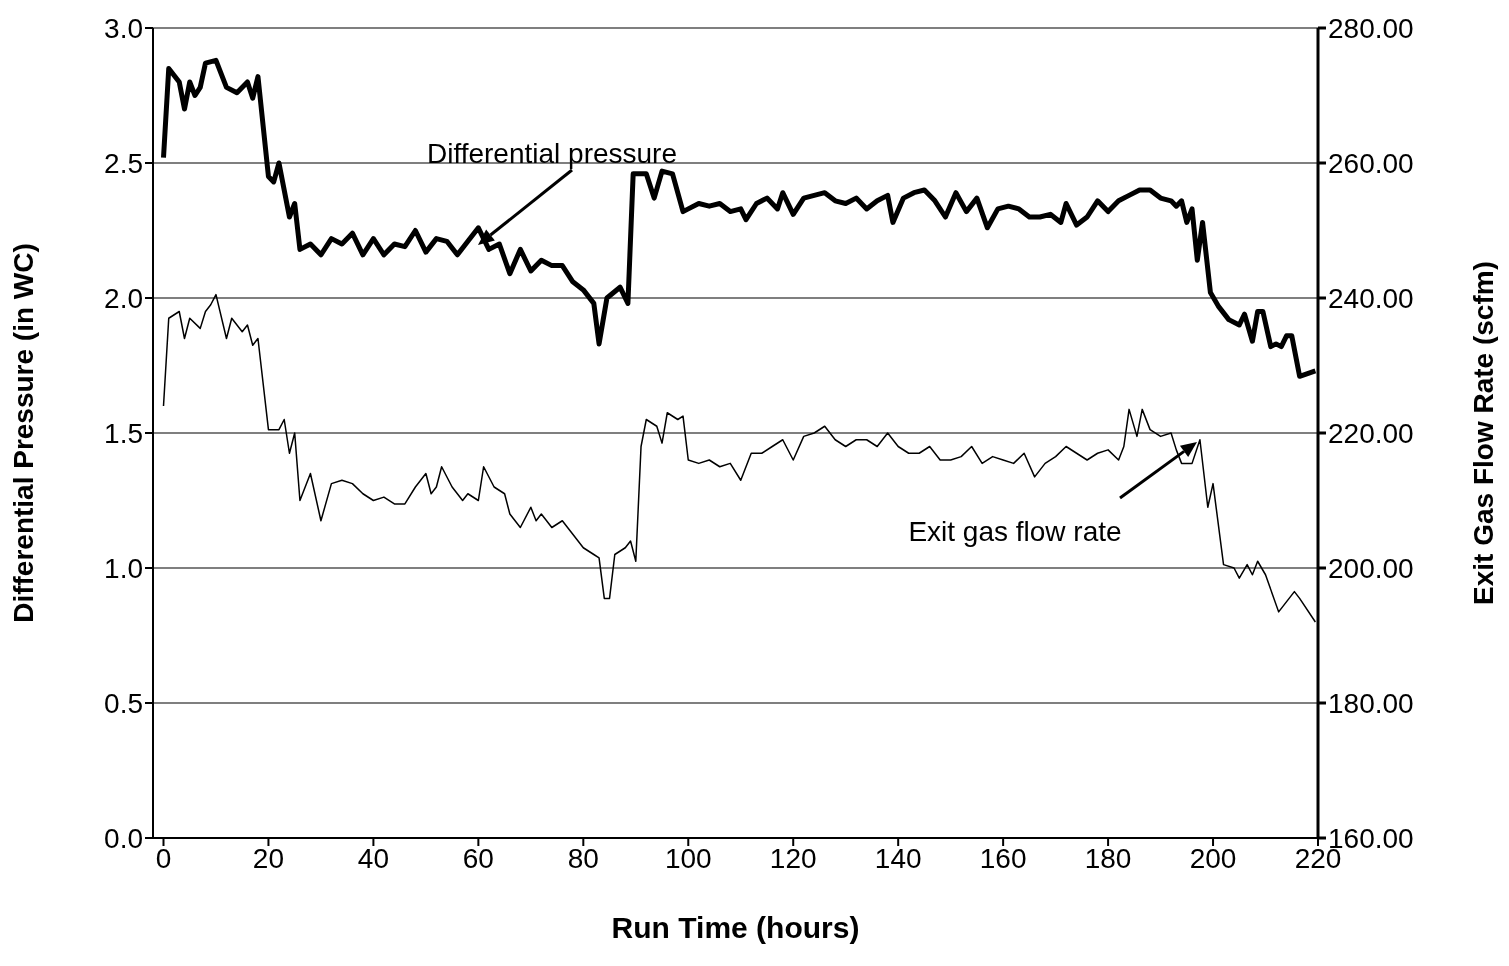  I want to click on x-tick-label: 20, so click(268, 858).